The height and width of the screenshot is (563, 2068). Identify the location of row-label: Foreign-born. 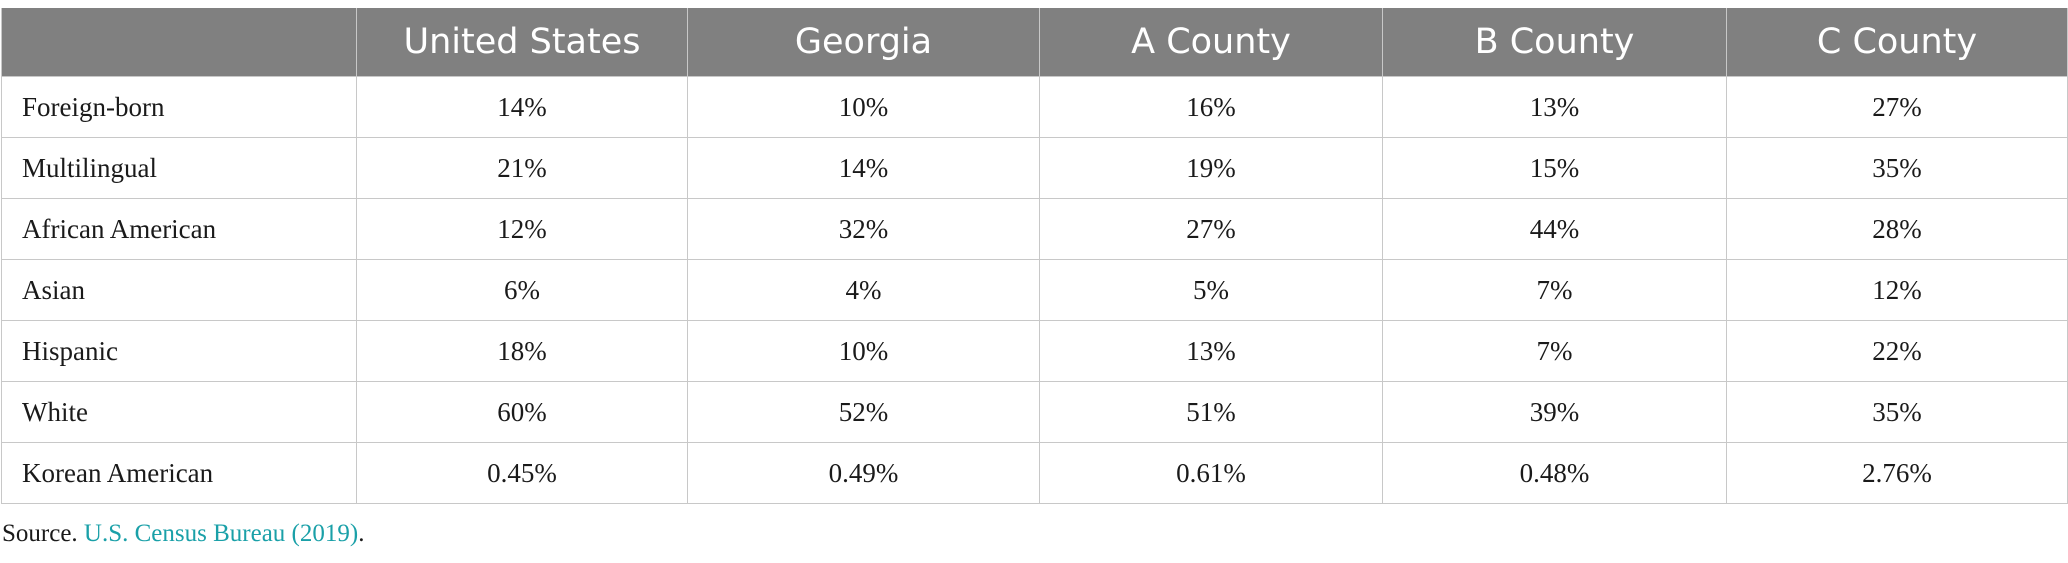
(179, 107).